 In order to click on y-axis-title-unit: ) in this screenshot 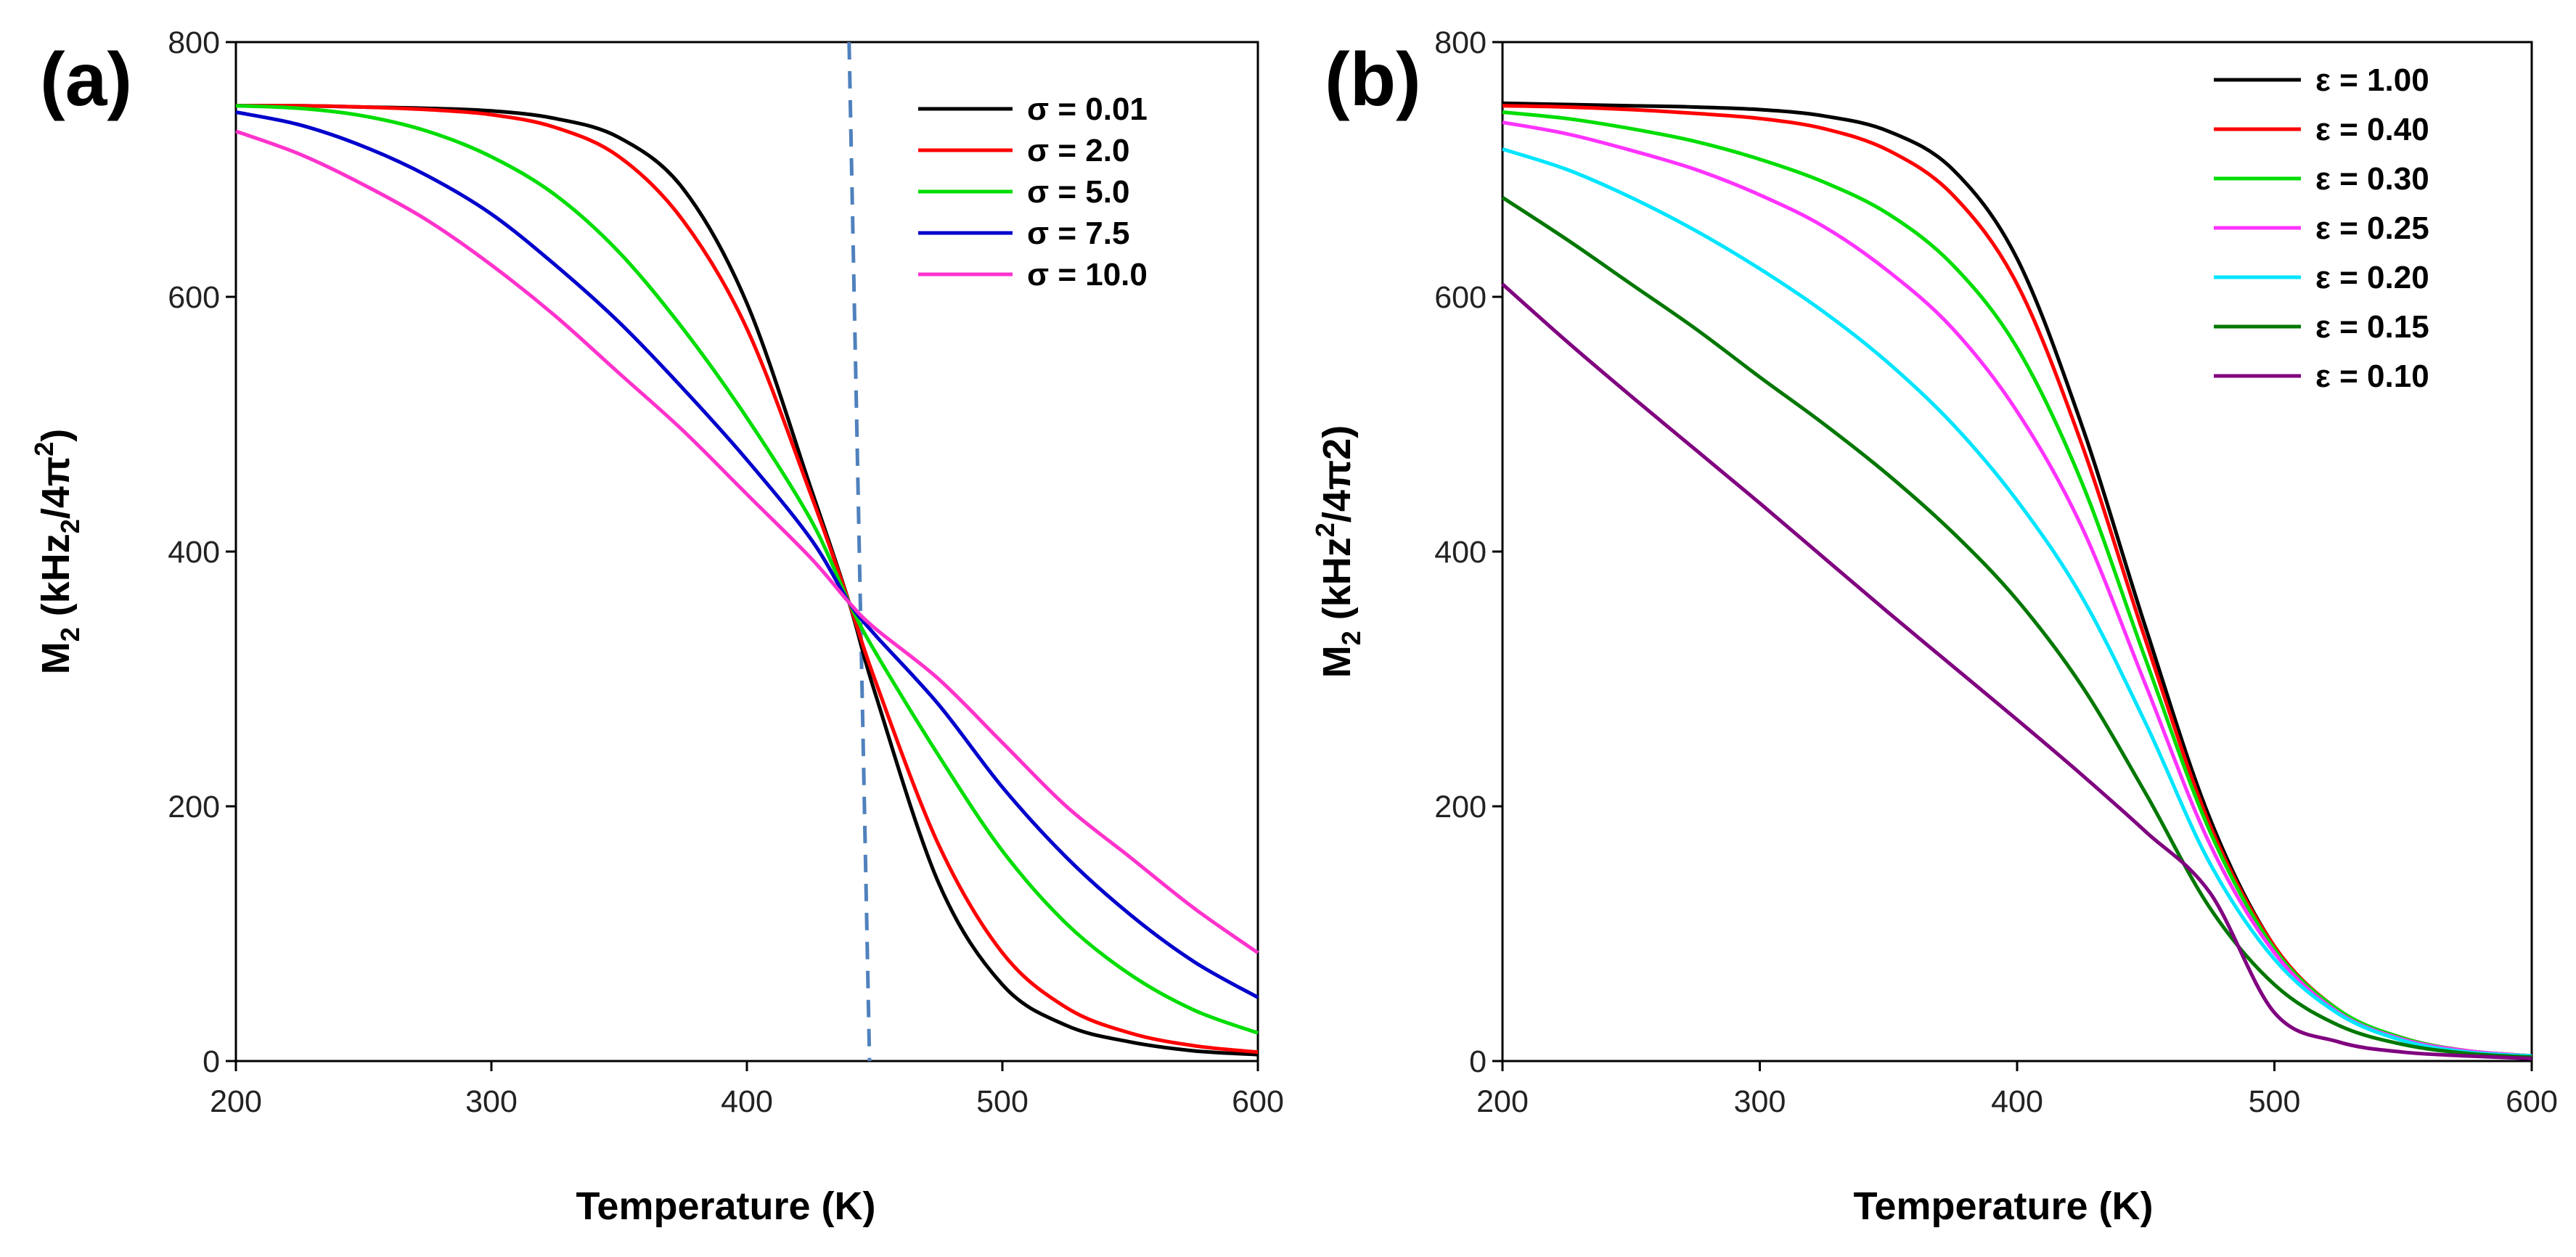, I will do `click(56, 435)`.